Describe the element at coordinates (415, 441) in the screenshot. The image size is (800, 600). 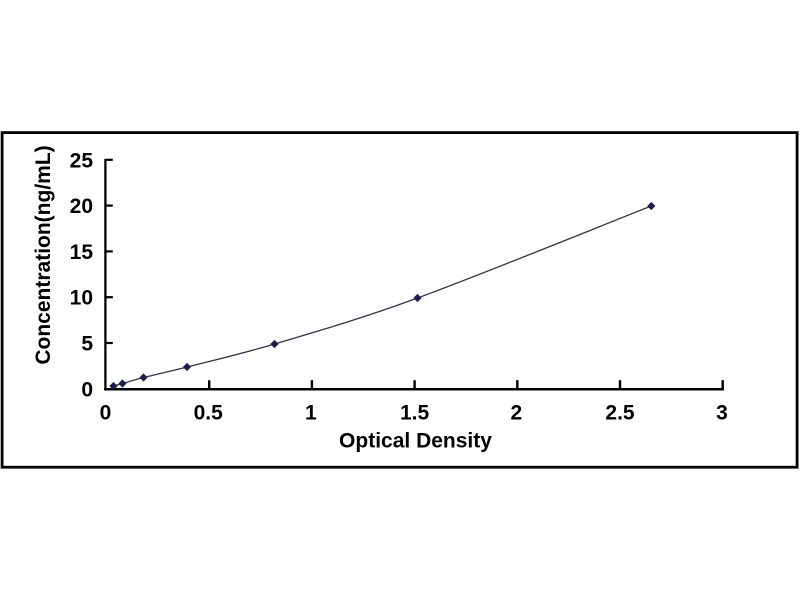
I see `svg-text: Optical Density` at that location.